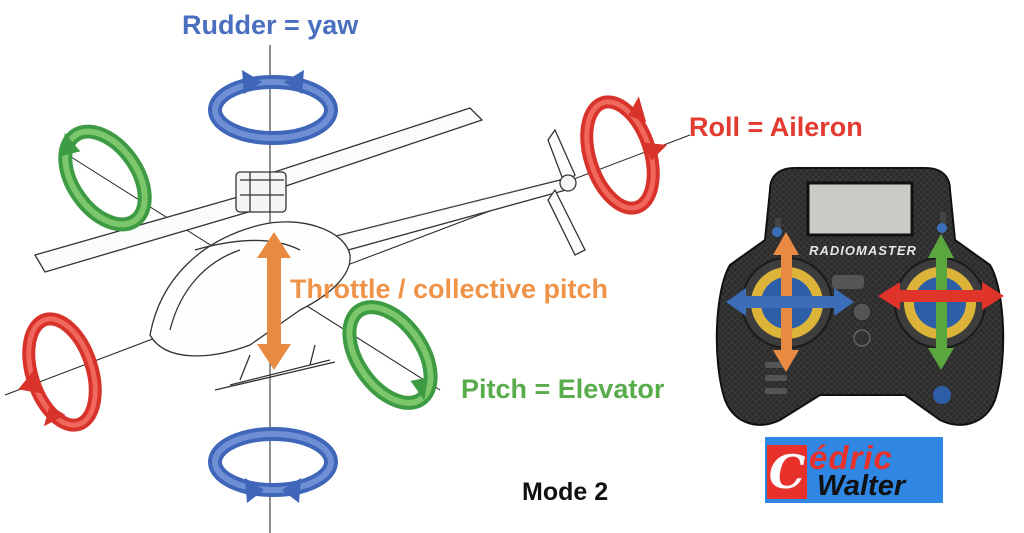  What do you see at coordinates (105, 178) in the screenshot?
I see `pitch-rotation-rear-arrow` at bounding box center [105, 178].